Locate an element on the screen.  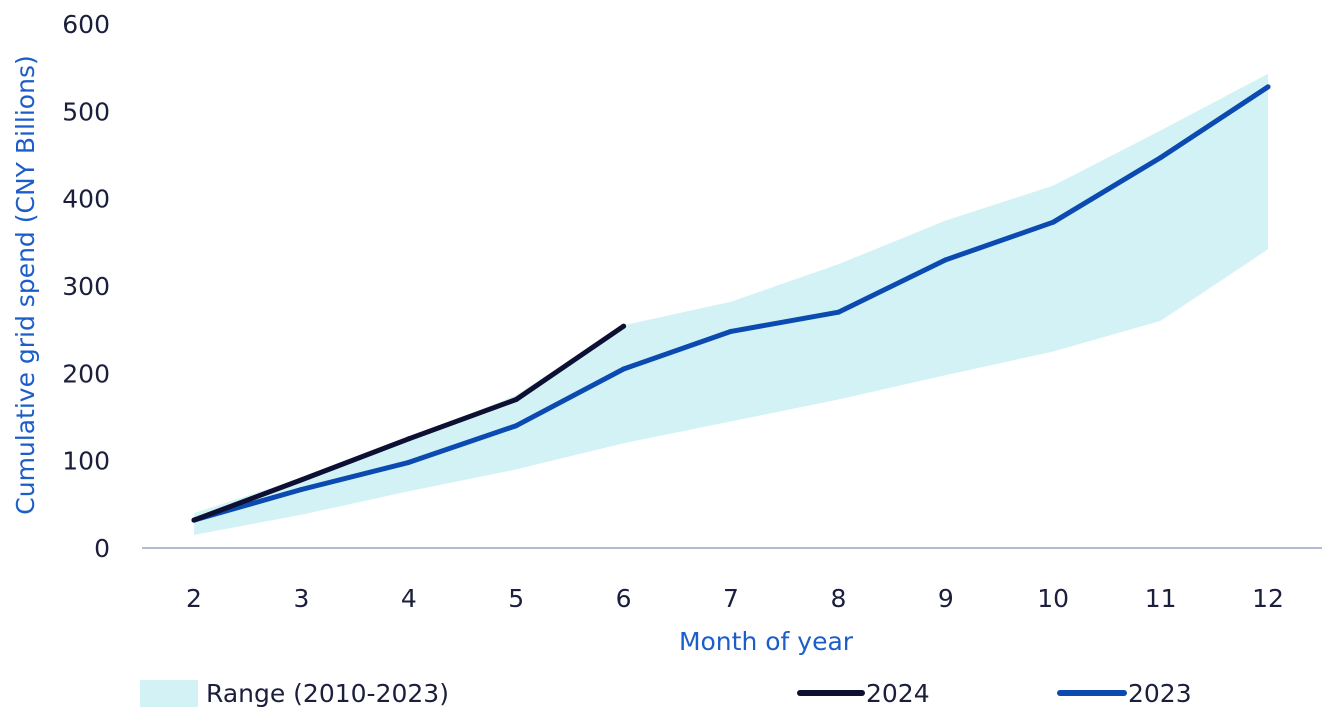
x-tick-label: 12 is located at coordinates (1268, 598).